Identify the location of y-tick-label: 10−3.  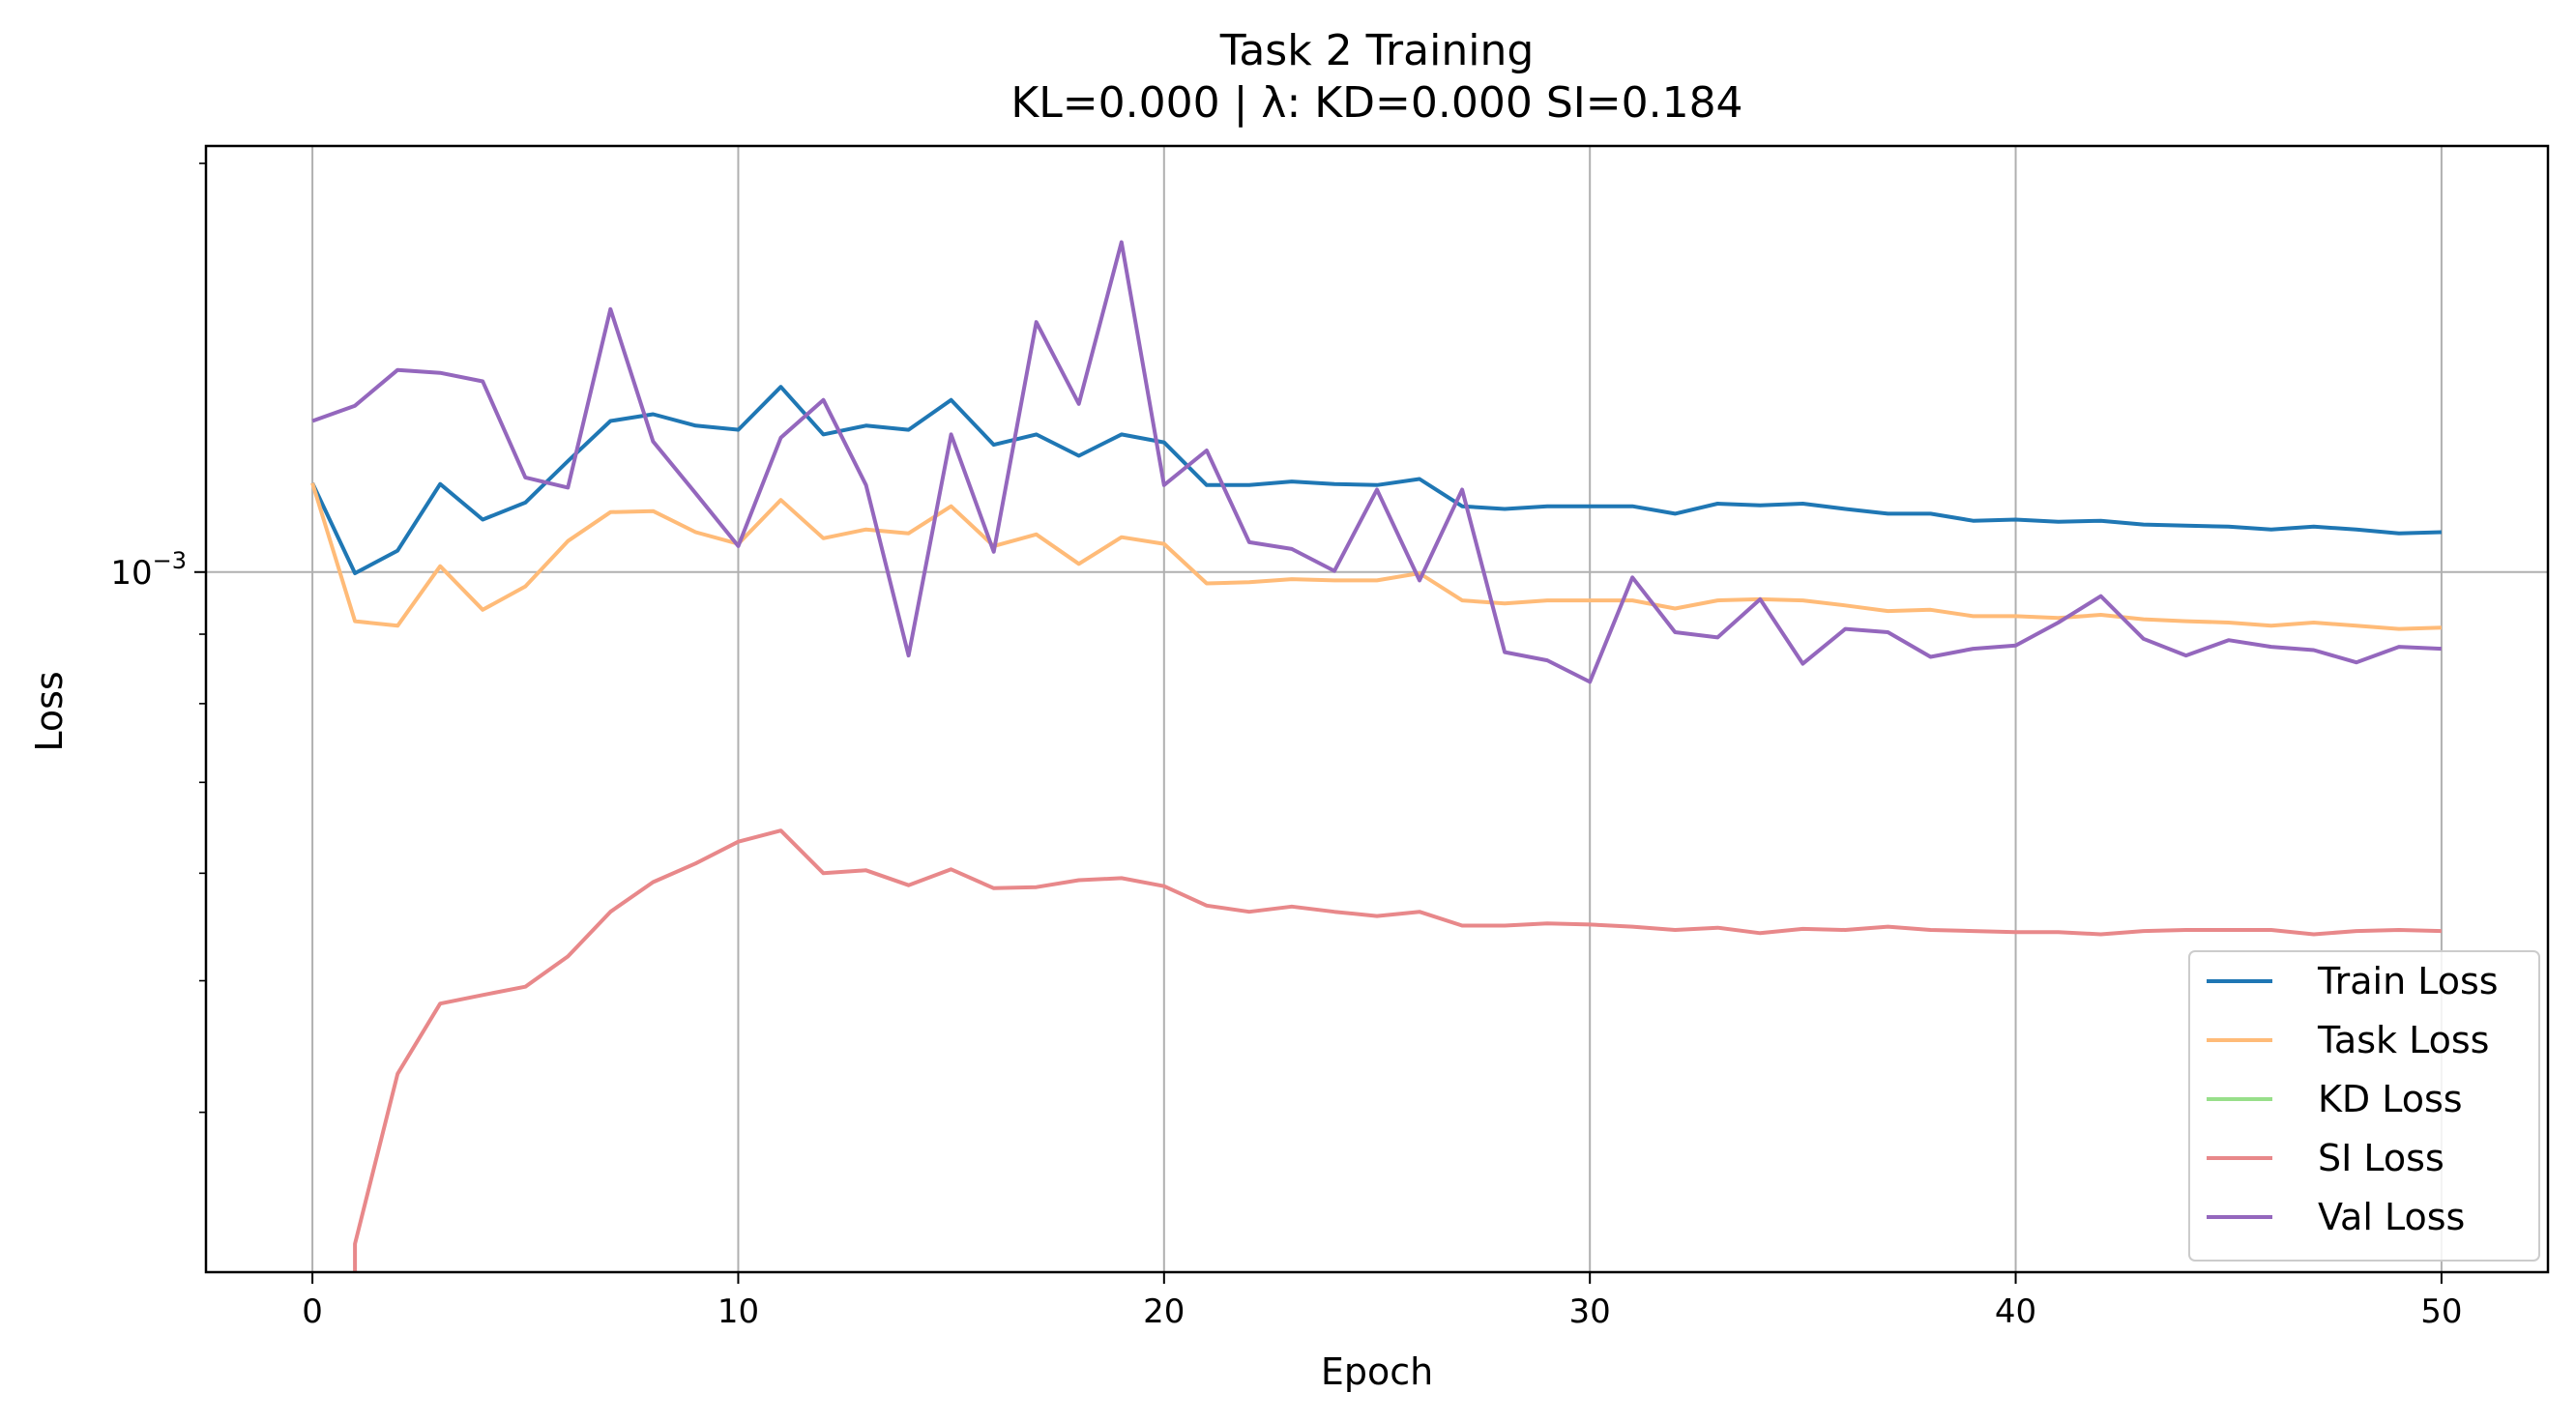
(148, 570).